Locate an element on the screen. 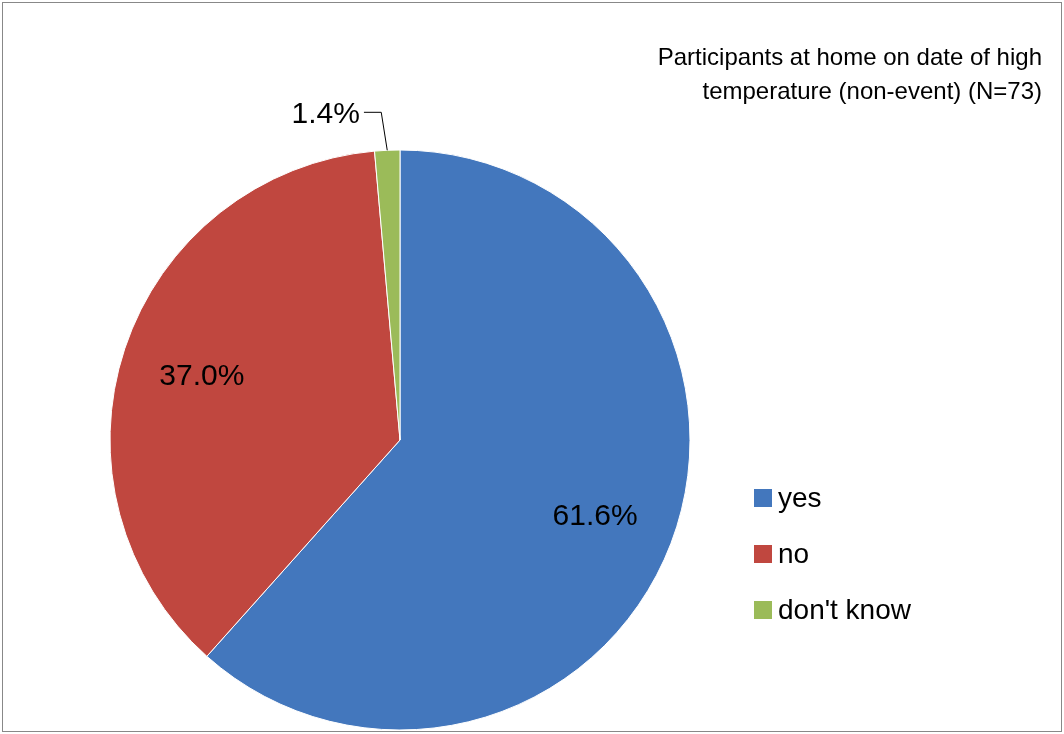 The height and width of the screenshot is (734, 1064). data-label: 61.6% is located at coordinates (595, 514).